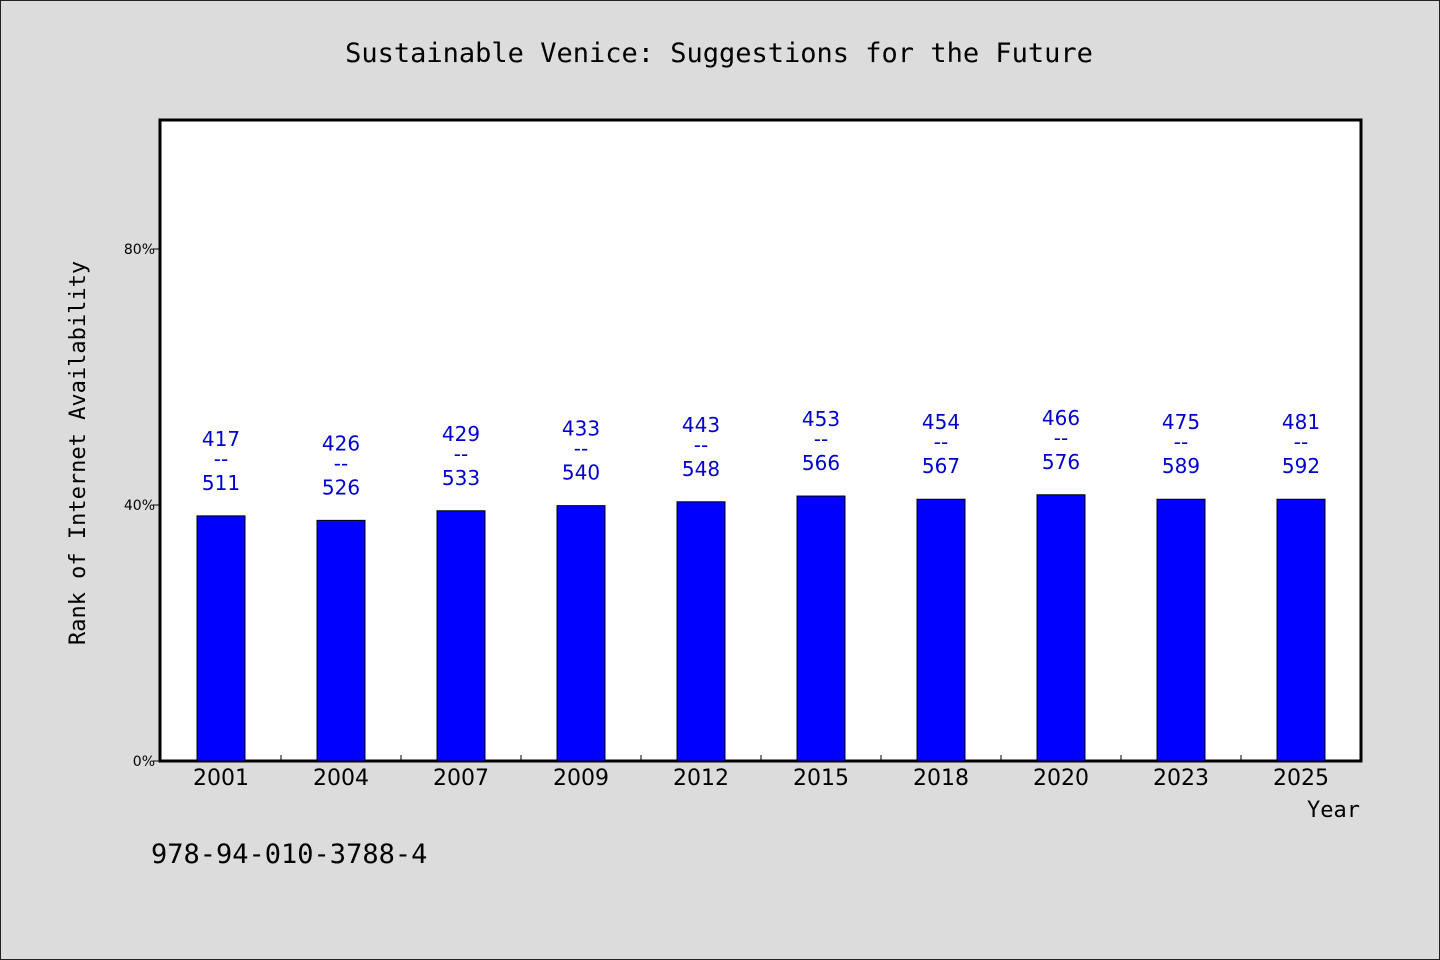  Describe the element at coordinates (701, 469) in the screenshot. I see `data-label-bottom: 548` at that location.